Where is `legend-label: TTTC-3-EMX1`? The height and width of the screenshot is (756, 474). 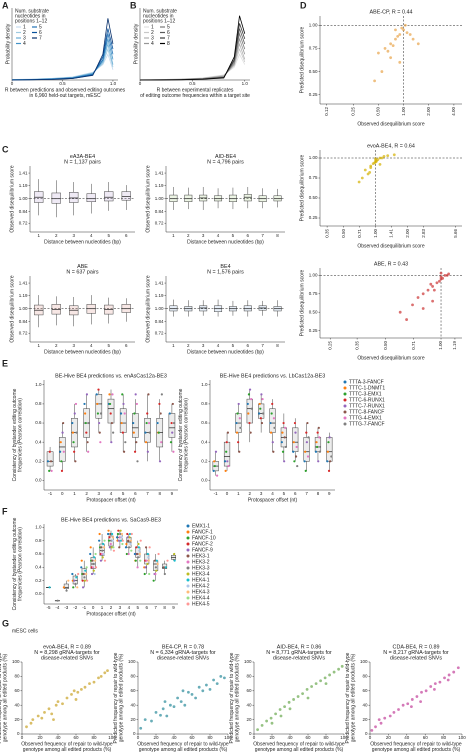
legend-label: TTTC-3-EMX1 is located at coordinates (365, 394).